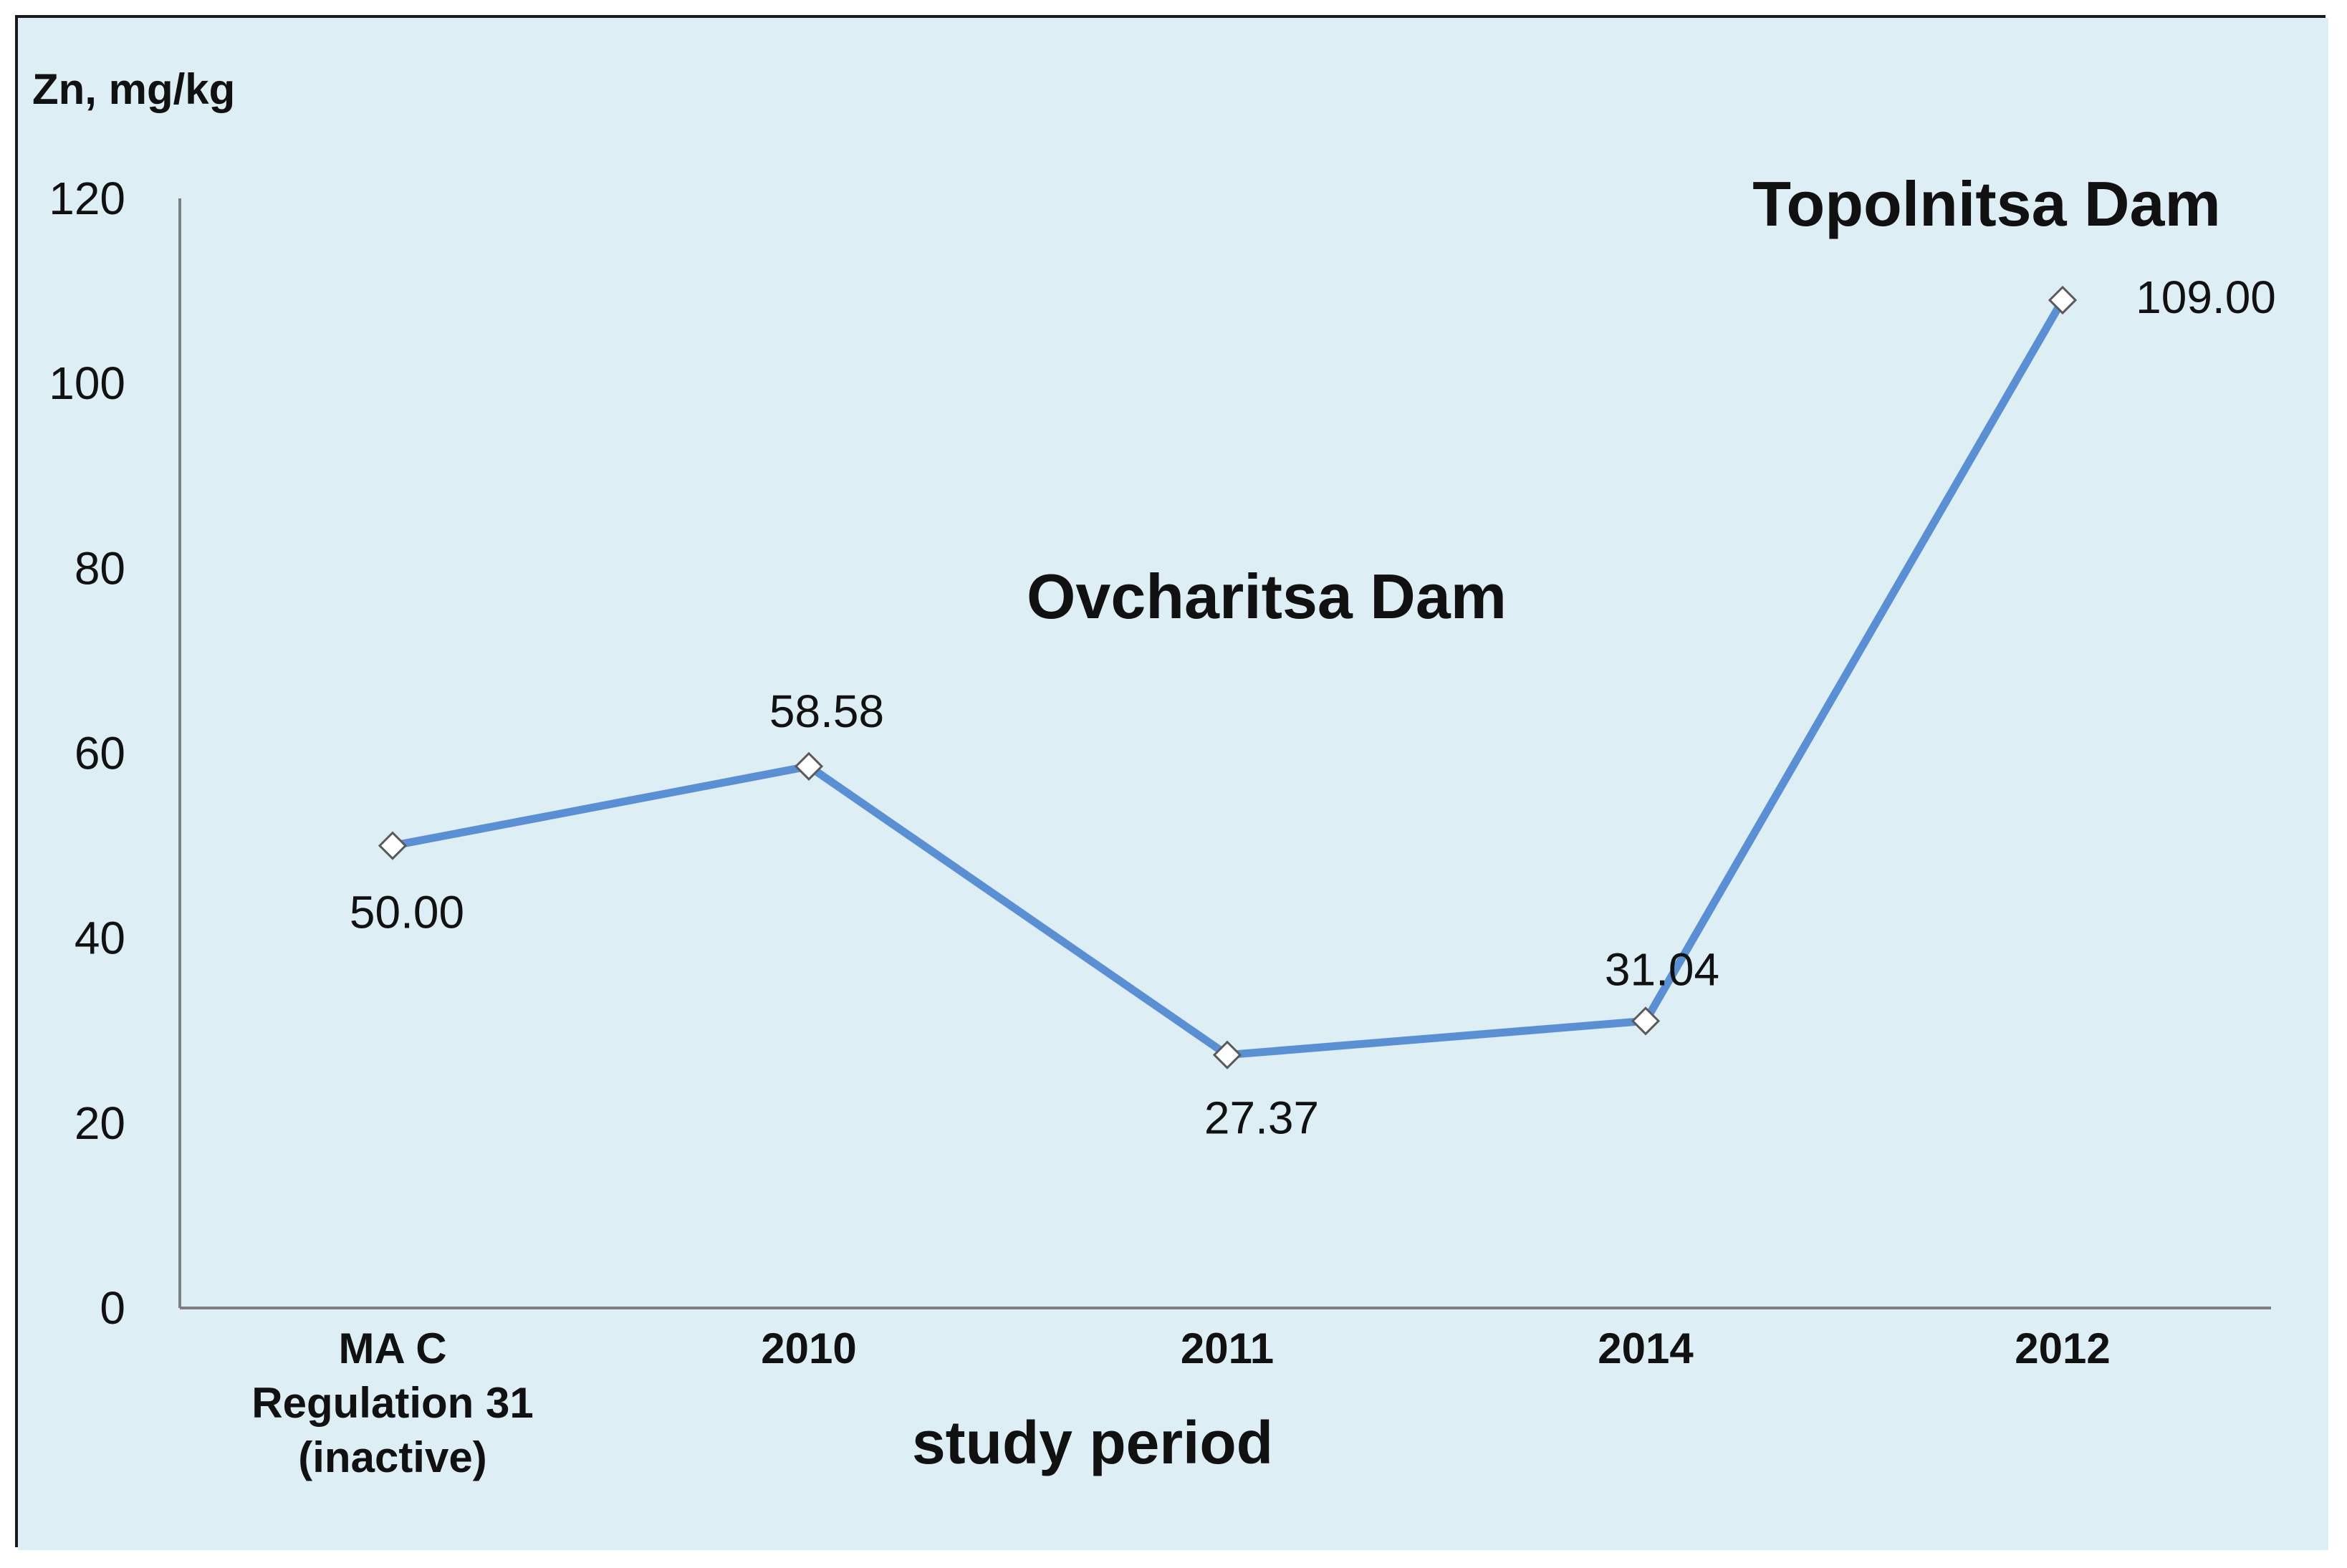 The height and width of the screenshot is (1568, 2347). I want to click on x-tick-label: 2014, so click(1646, 1348).